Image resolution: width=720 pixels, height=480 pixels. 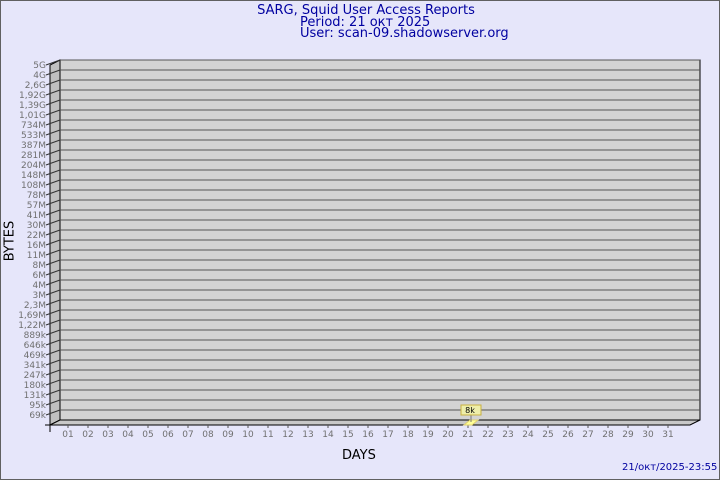 I want to click on y-tick-label: 78M, so click(x=36, y=196).